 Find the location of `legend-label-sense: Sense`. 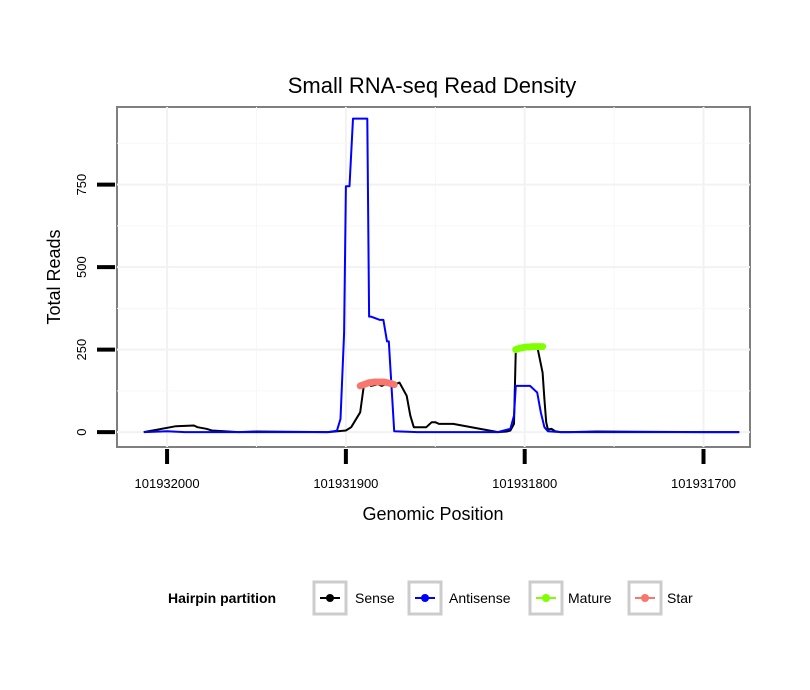

legend-label-sense: Sense is located at coordinates (375, 598).